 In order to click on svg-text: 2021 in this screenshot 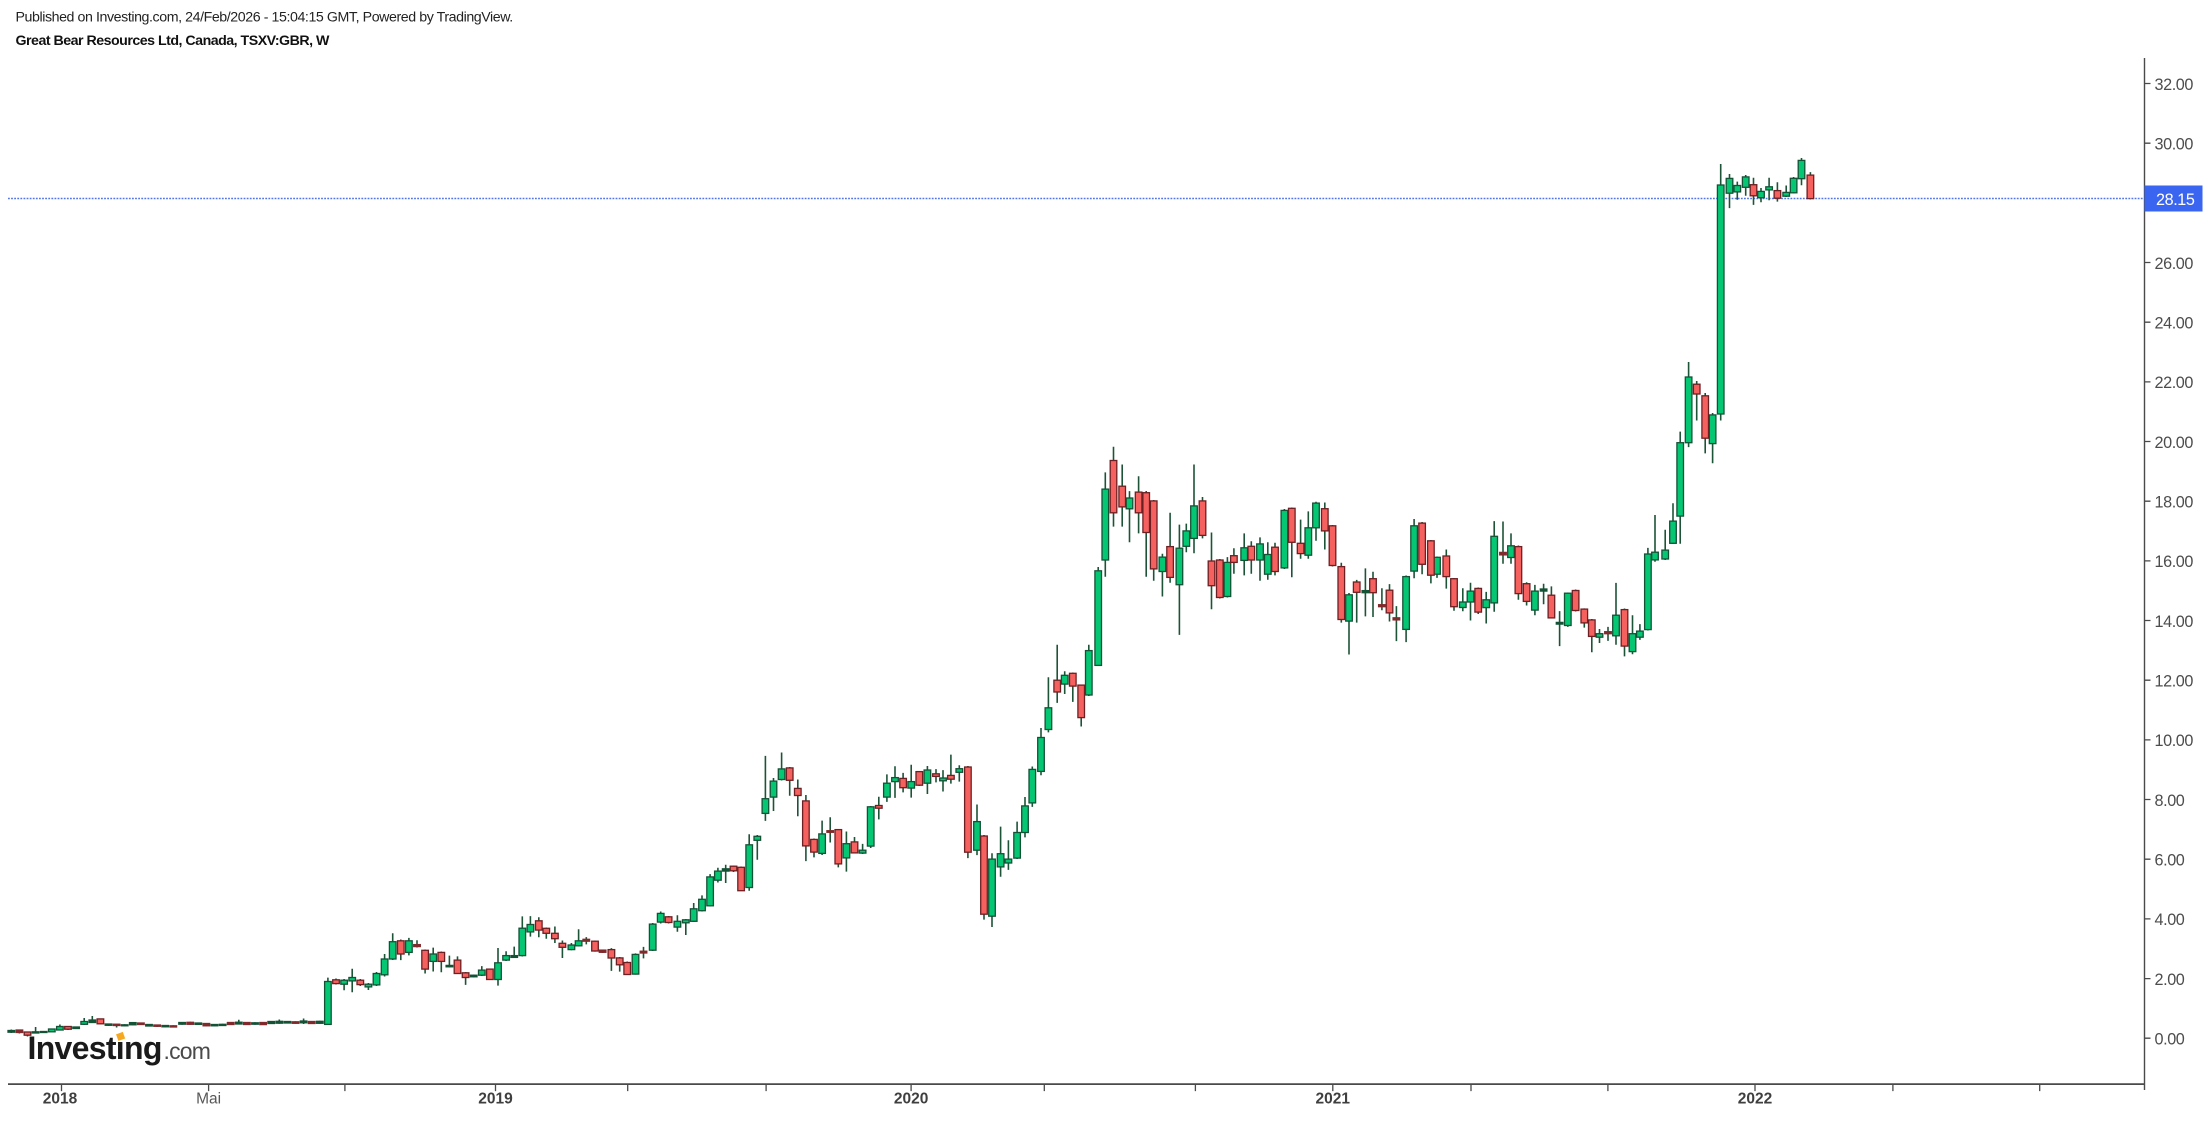, I will do `click(1333, 1099)`.